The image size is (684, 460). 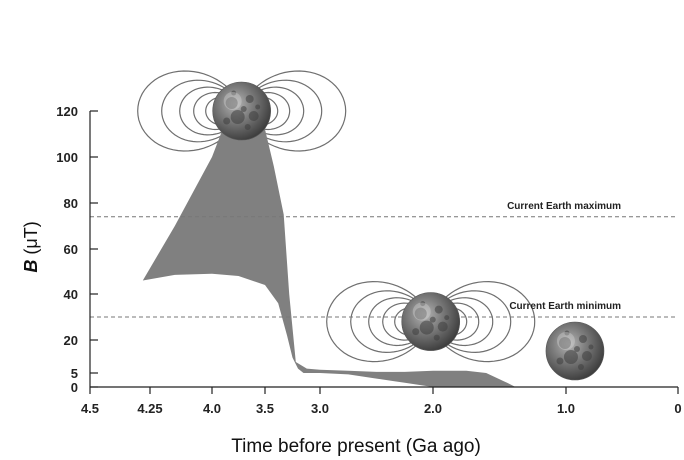 I want to click on y-tick-label: 80, so click(x=71, y=203).